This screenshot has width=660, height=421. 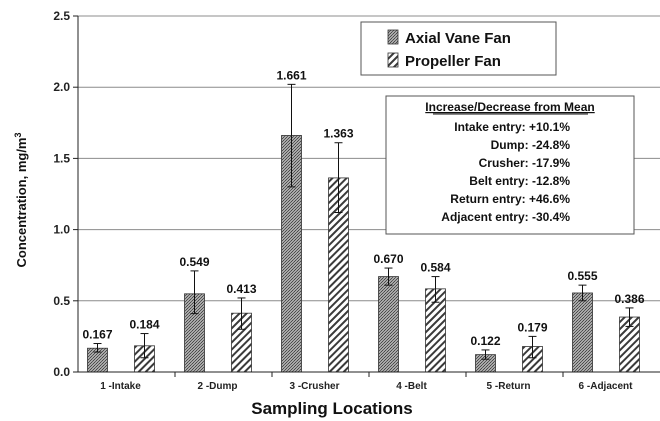 I want to click on legend-label-axial: Axial Vane Fan, so click(x=458, y=38).